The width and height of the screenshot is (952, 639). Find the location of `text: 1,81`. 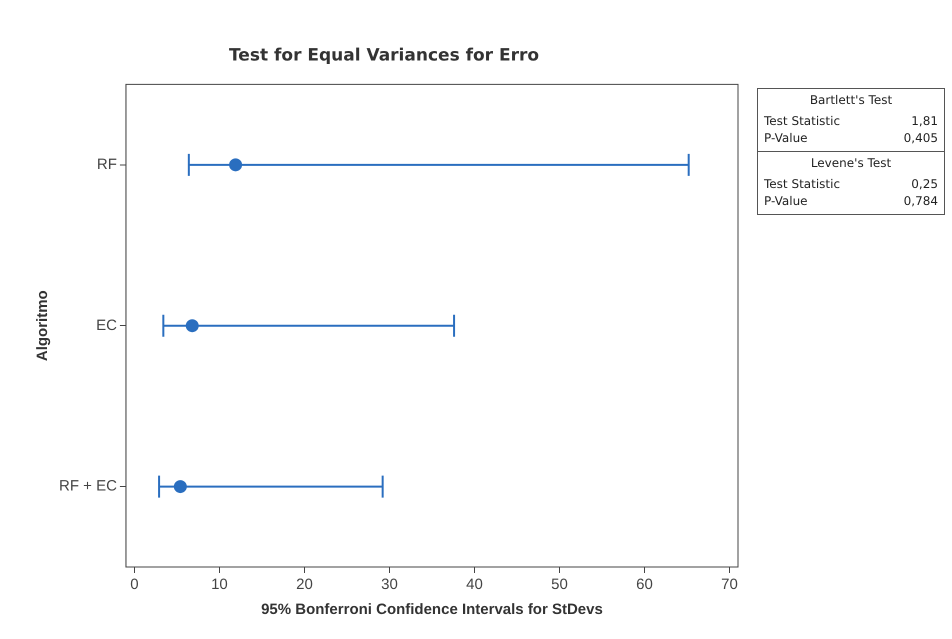

text: 1,81 is located at coordinates (924, 121).